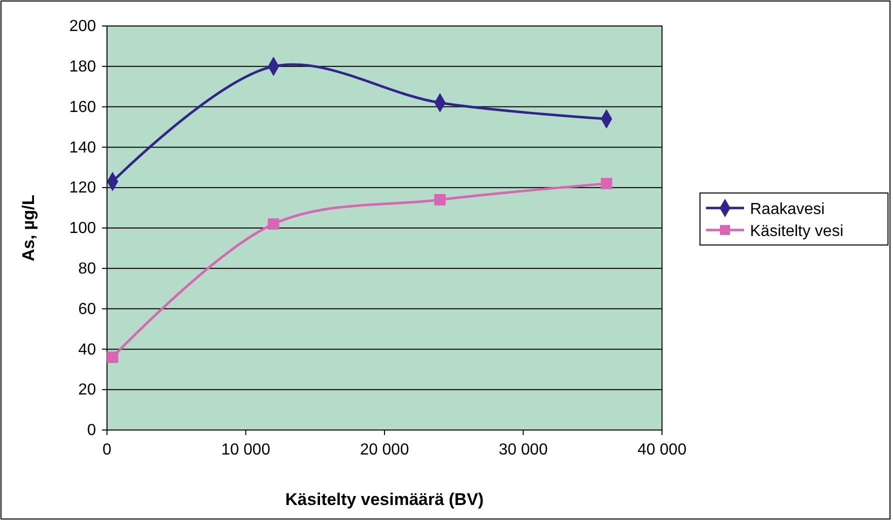 The height and width of the screenshot is (521, 893). Describe the element at coordinates (82, 147) in the screenshot. I see `y-tick-label: 140` at that location.